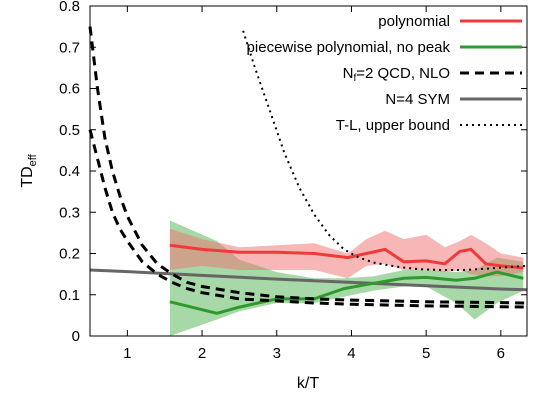 The image size is (537, 400). What do you see at coordinates (69, 47) in the screenshot?
I see `y-tick-label: 0.7` at bounding box center [69, 47].